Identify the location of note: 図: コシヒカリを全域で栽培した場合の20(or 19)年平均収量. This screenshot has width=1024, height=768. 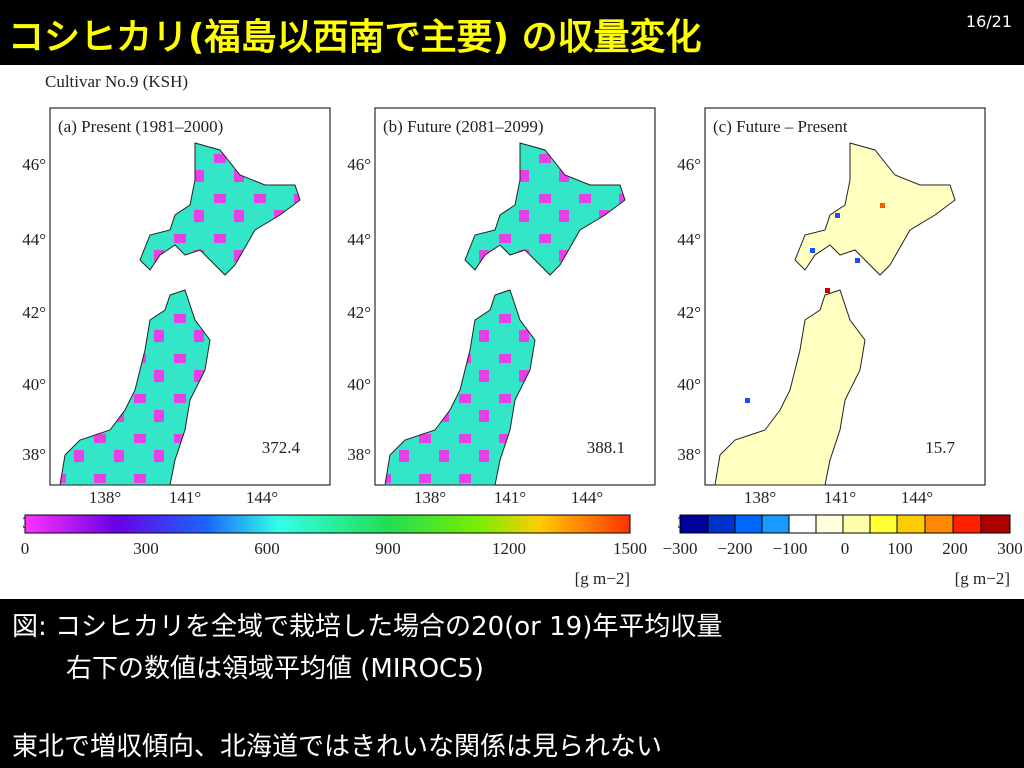
(367, 627).